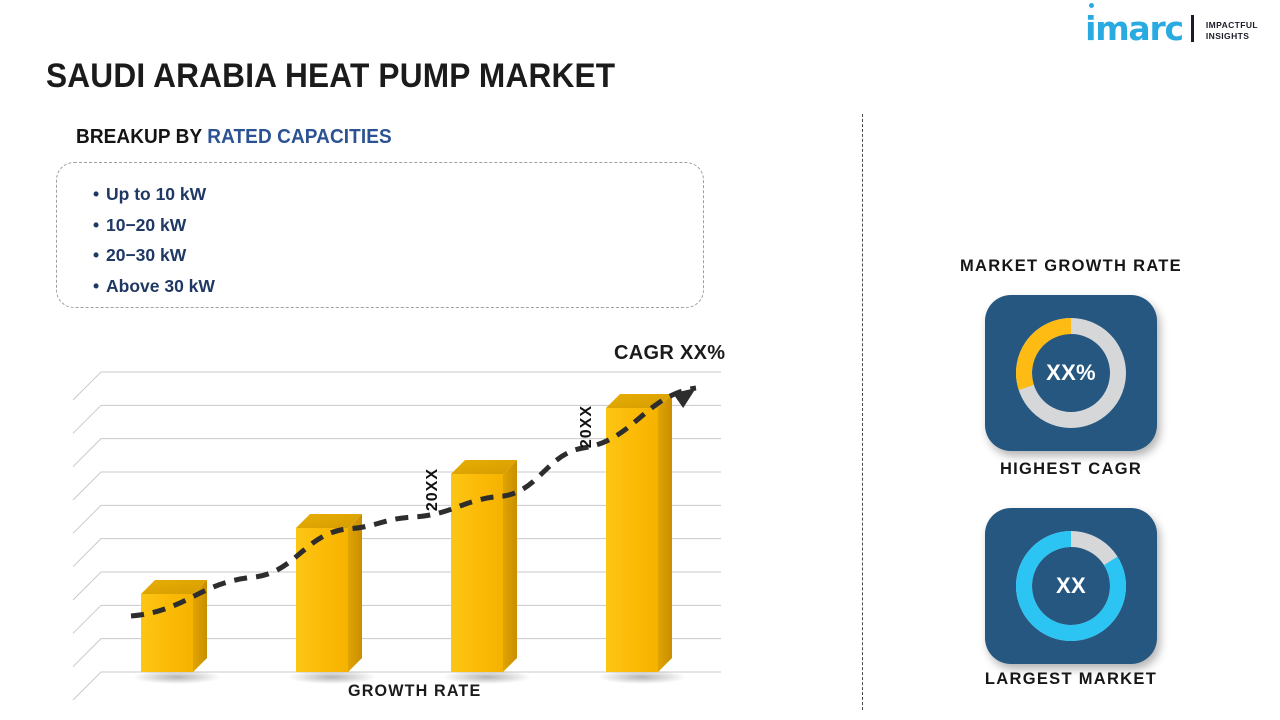  I want to click on list-item-label: 10−20 kW, so click(146, 224).